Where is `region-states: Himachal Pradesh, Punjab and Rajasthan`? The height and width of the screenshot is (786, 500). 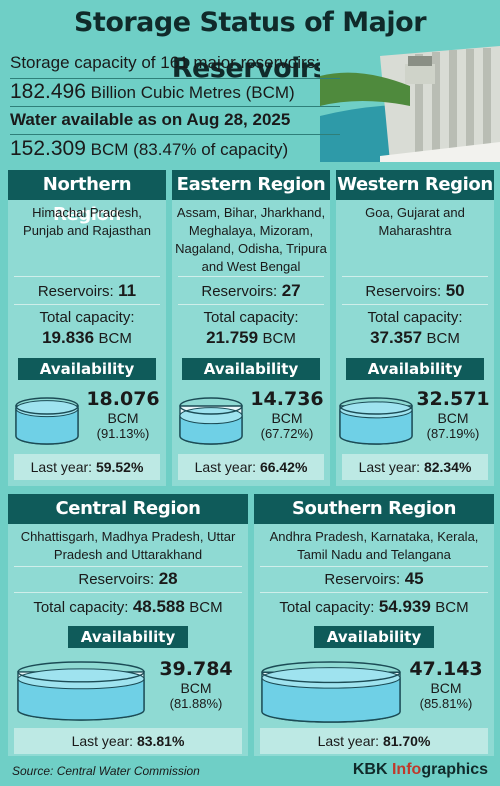 region-states: Himachal Pradesh, Punjab and Rajasthan is located at coordinates (87, 221).